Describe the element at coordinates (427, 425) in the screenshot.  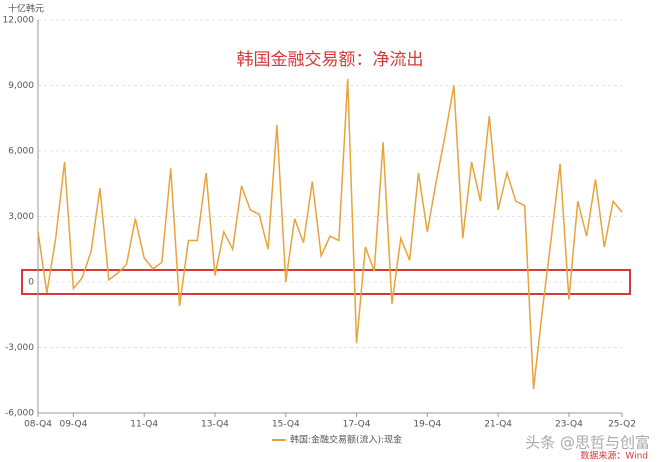
I see `x-tick-label: 19-Q4` at that location.